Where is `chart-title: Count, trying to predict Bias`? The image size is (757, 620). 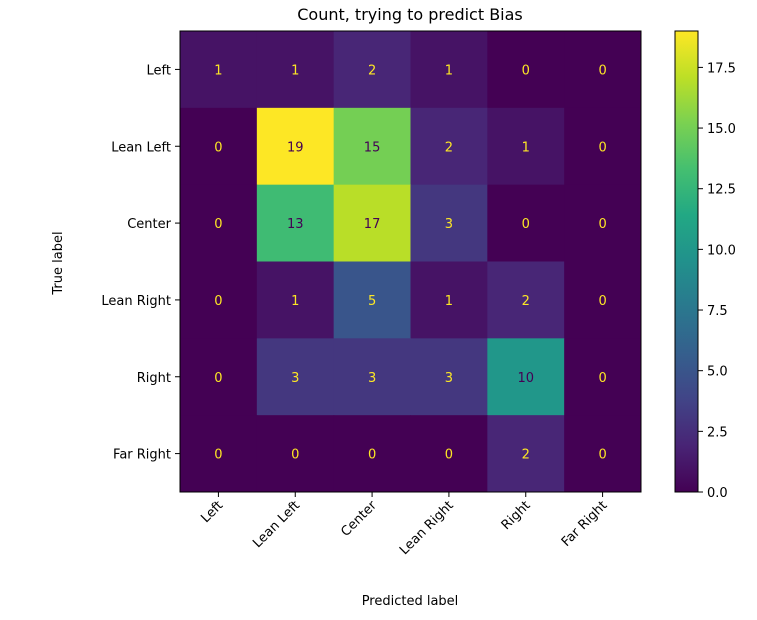
chart-title: Count, trying to predict Bias is located at coordinates (410, 14).